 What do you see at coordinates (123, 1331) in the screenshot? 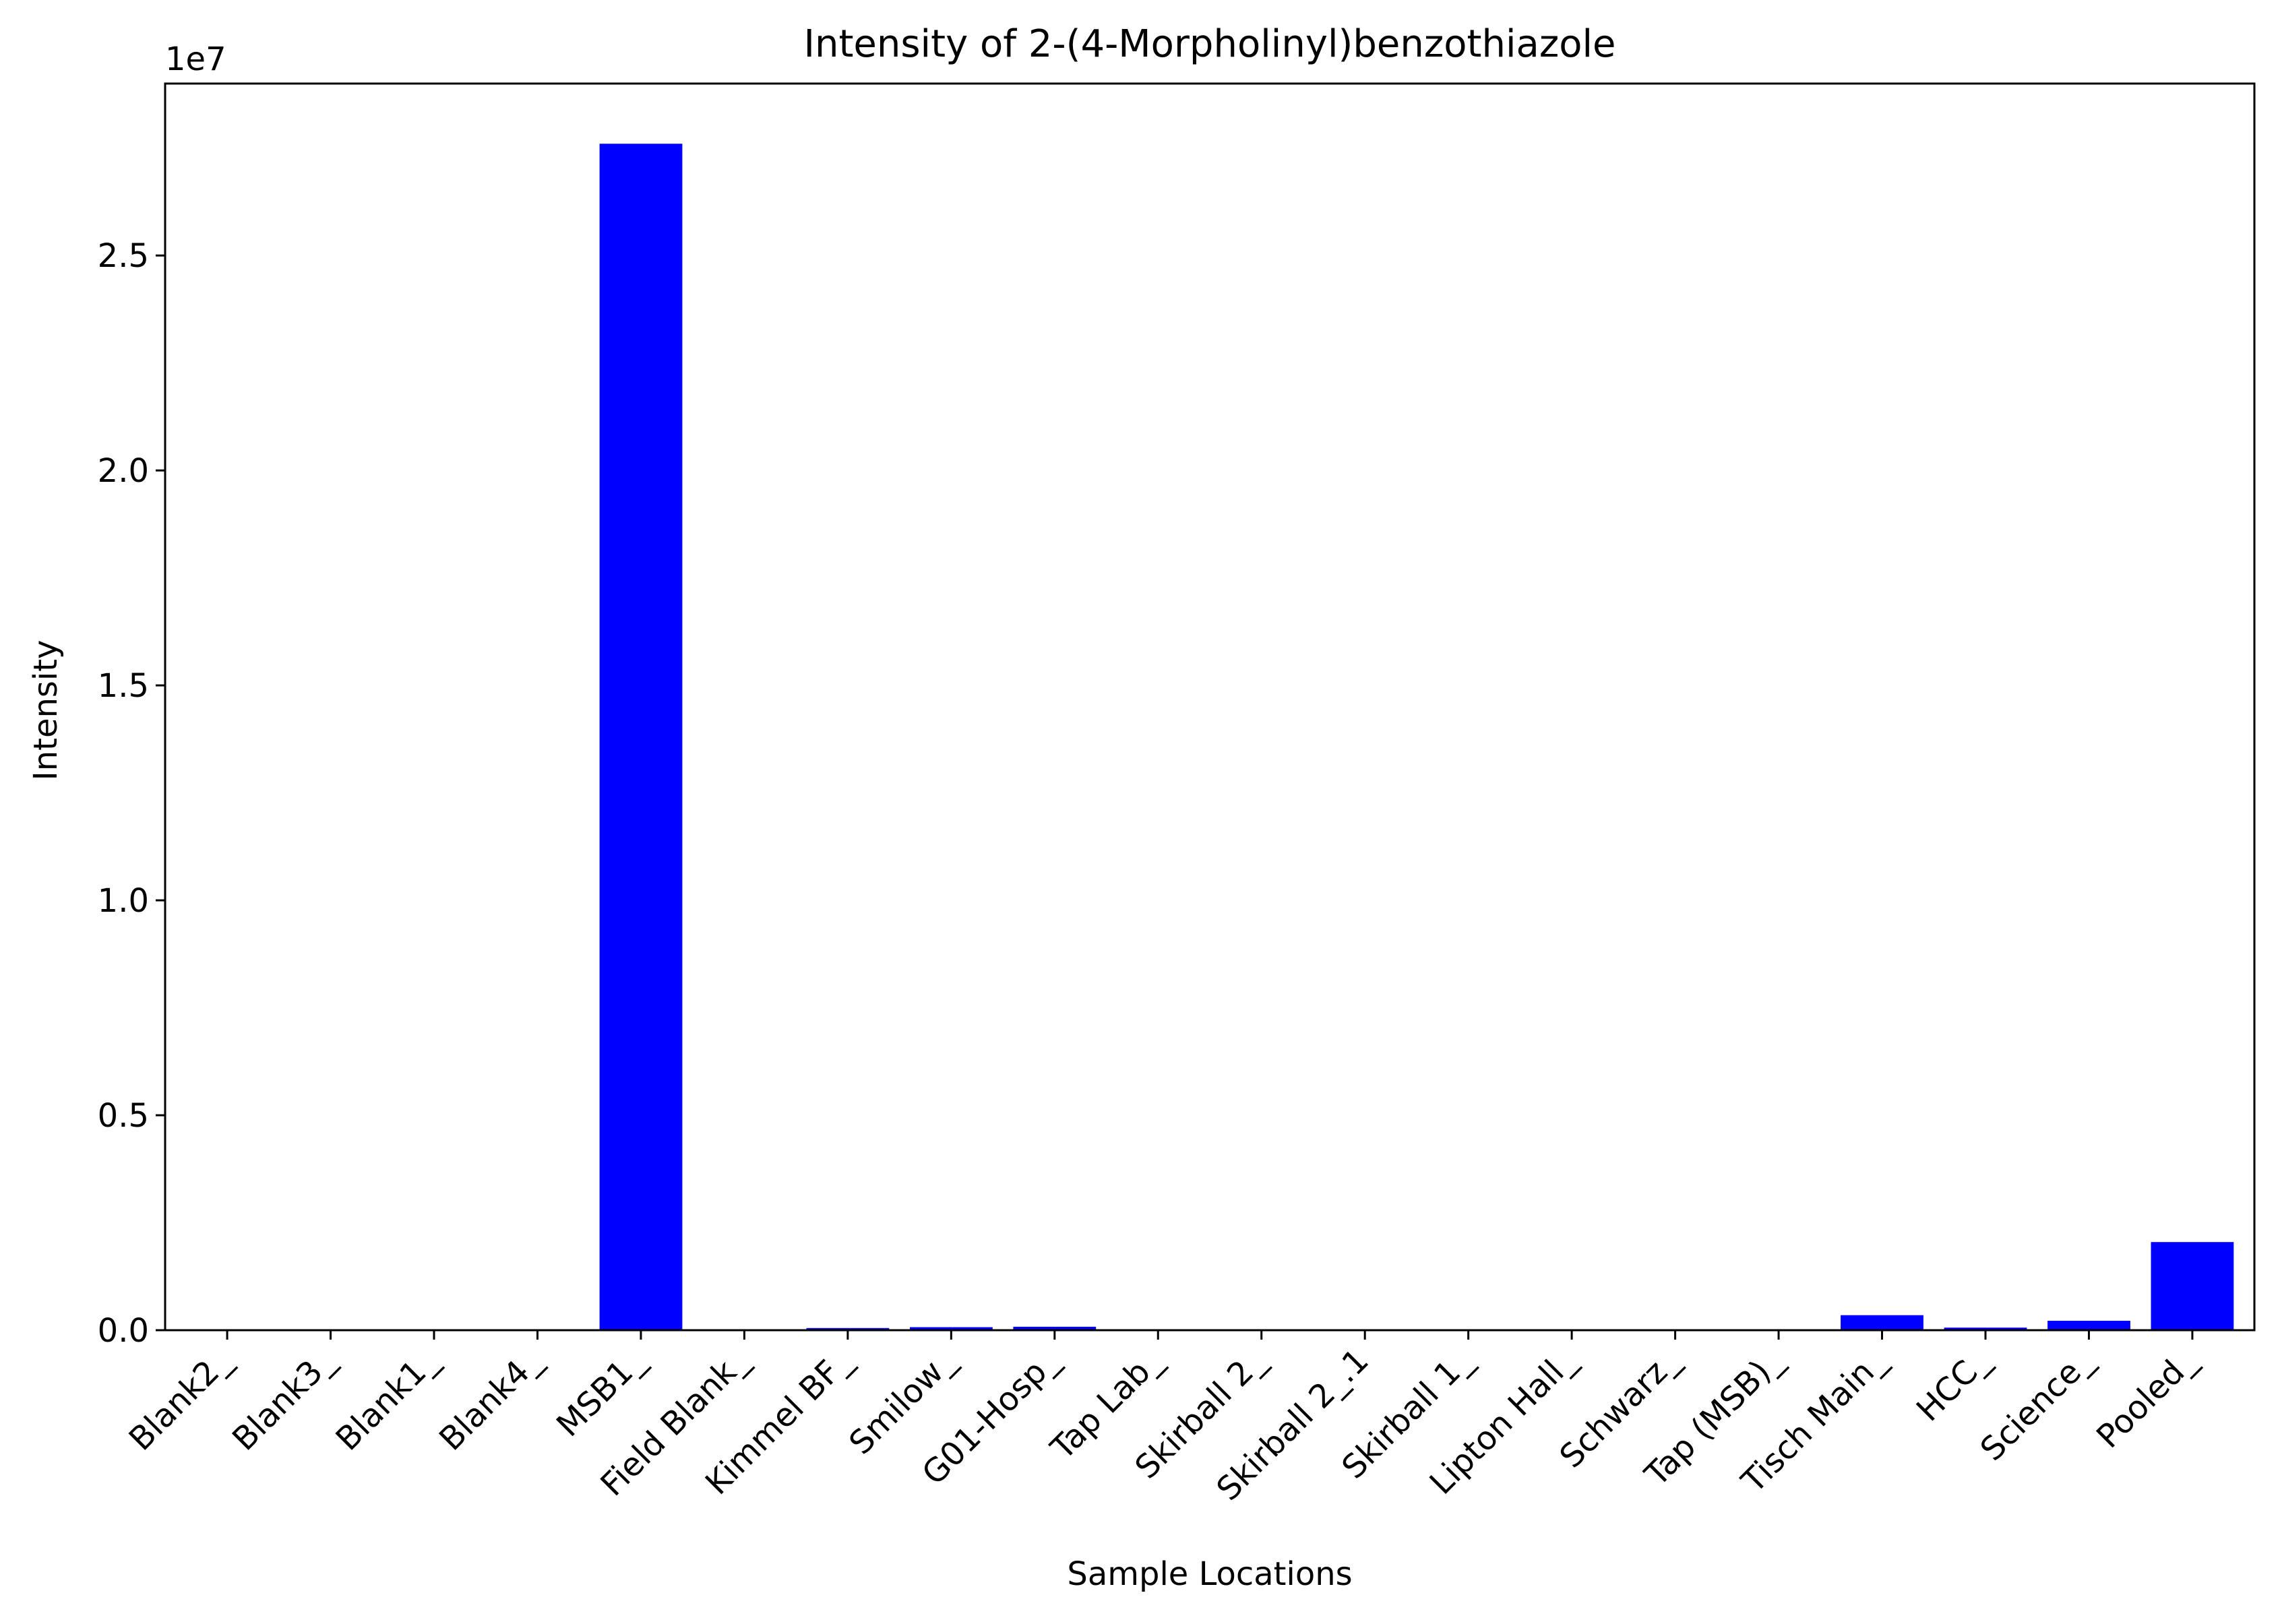
I see `y-tick-label: 0.0` at bounding box center [123, 1331].